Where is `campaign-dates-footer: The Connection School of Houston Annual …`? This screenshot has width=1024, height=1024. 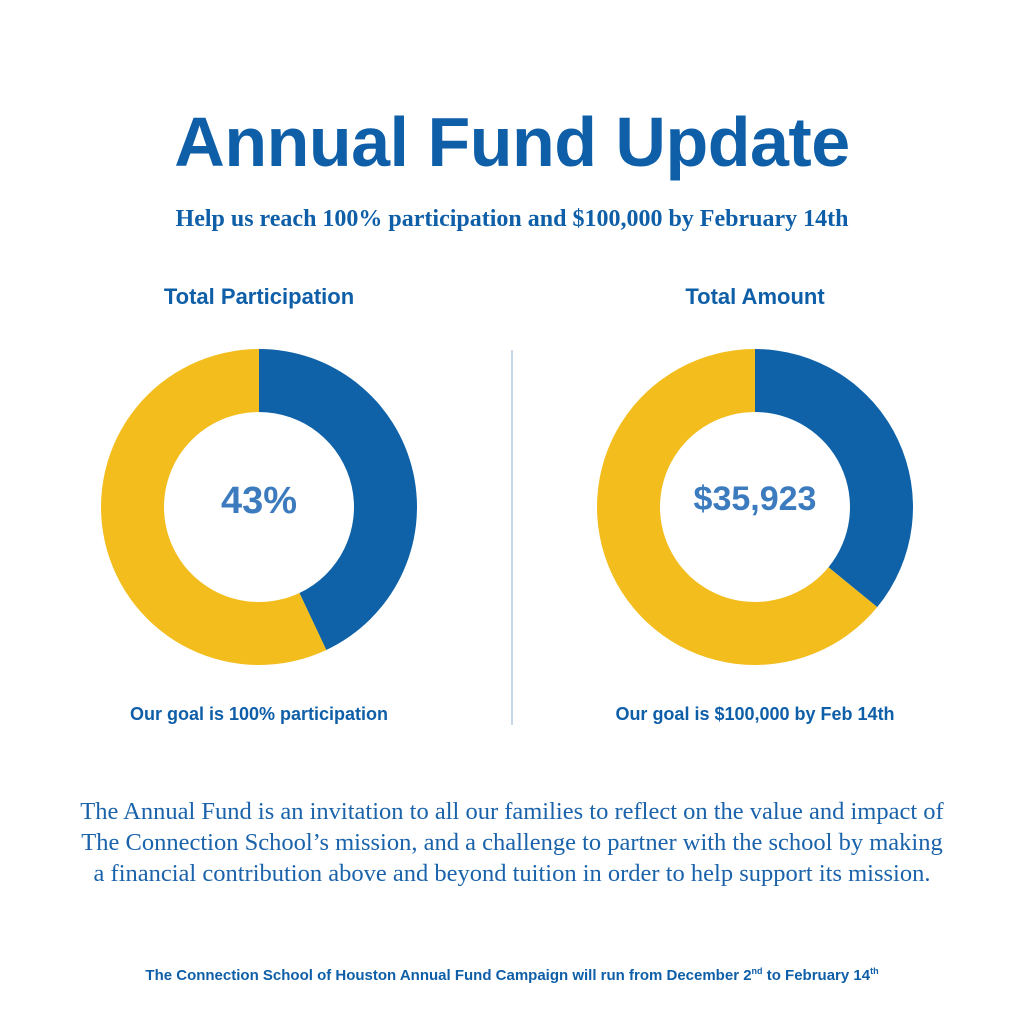
campaign-dates-footer: The Connection School of Houston Annual … is located at coordinates (512, 975).